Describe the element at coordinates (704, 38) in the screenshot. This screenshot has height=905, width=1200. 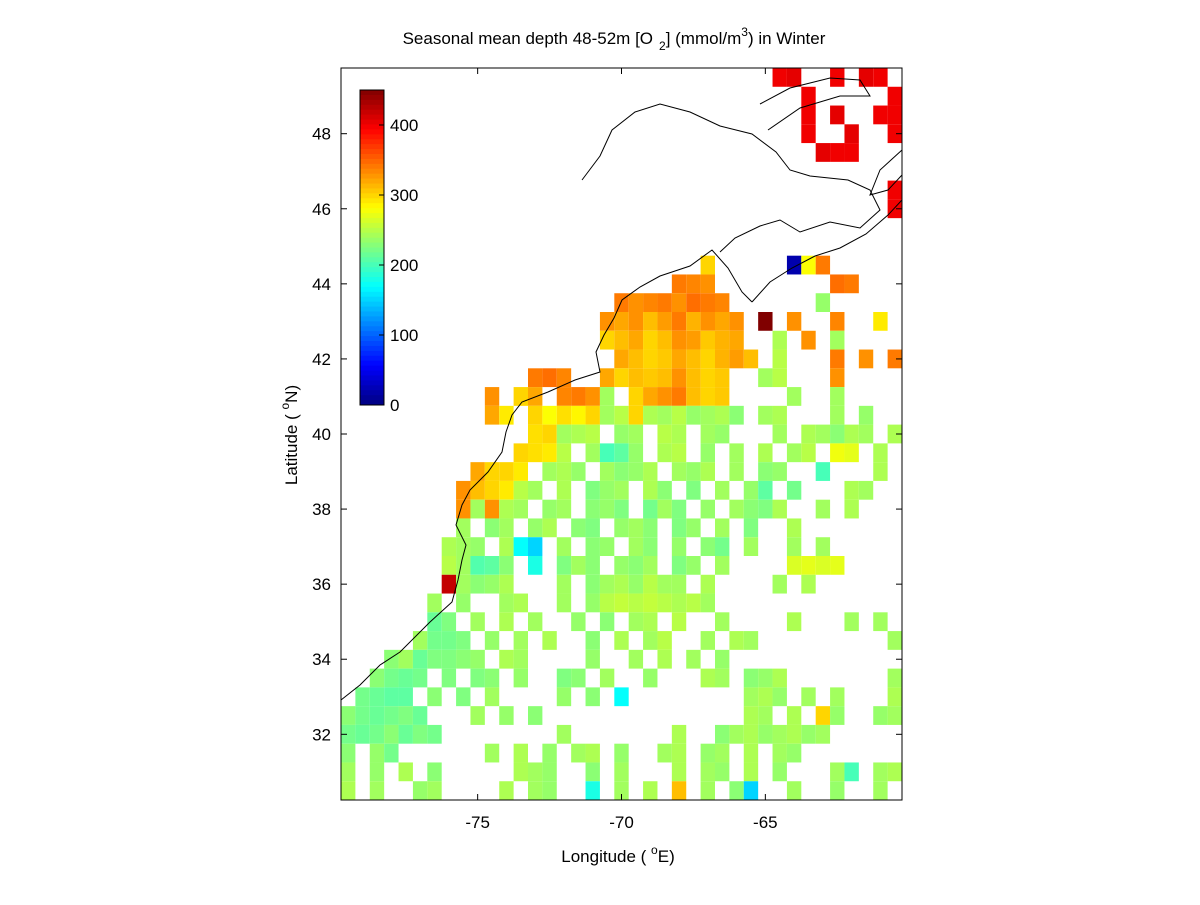
I see `title-part: ] (mmol/m` at that location.